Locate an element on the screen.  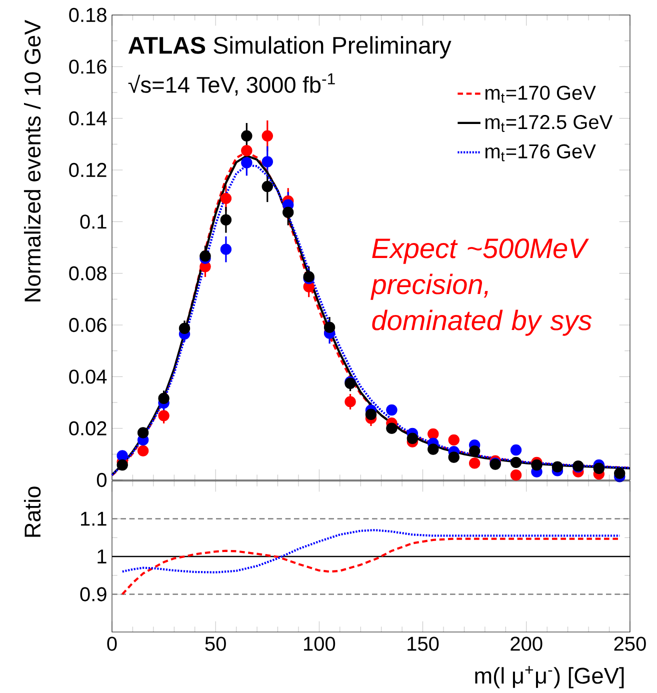
x-tick-label: 200 is located at coordinates (526, 643).